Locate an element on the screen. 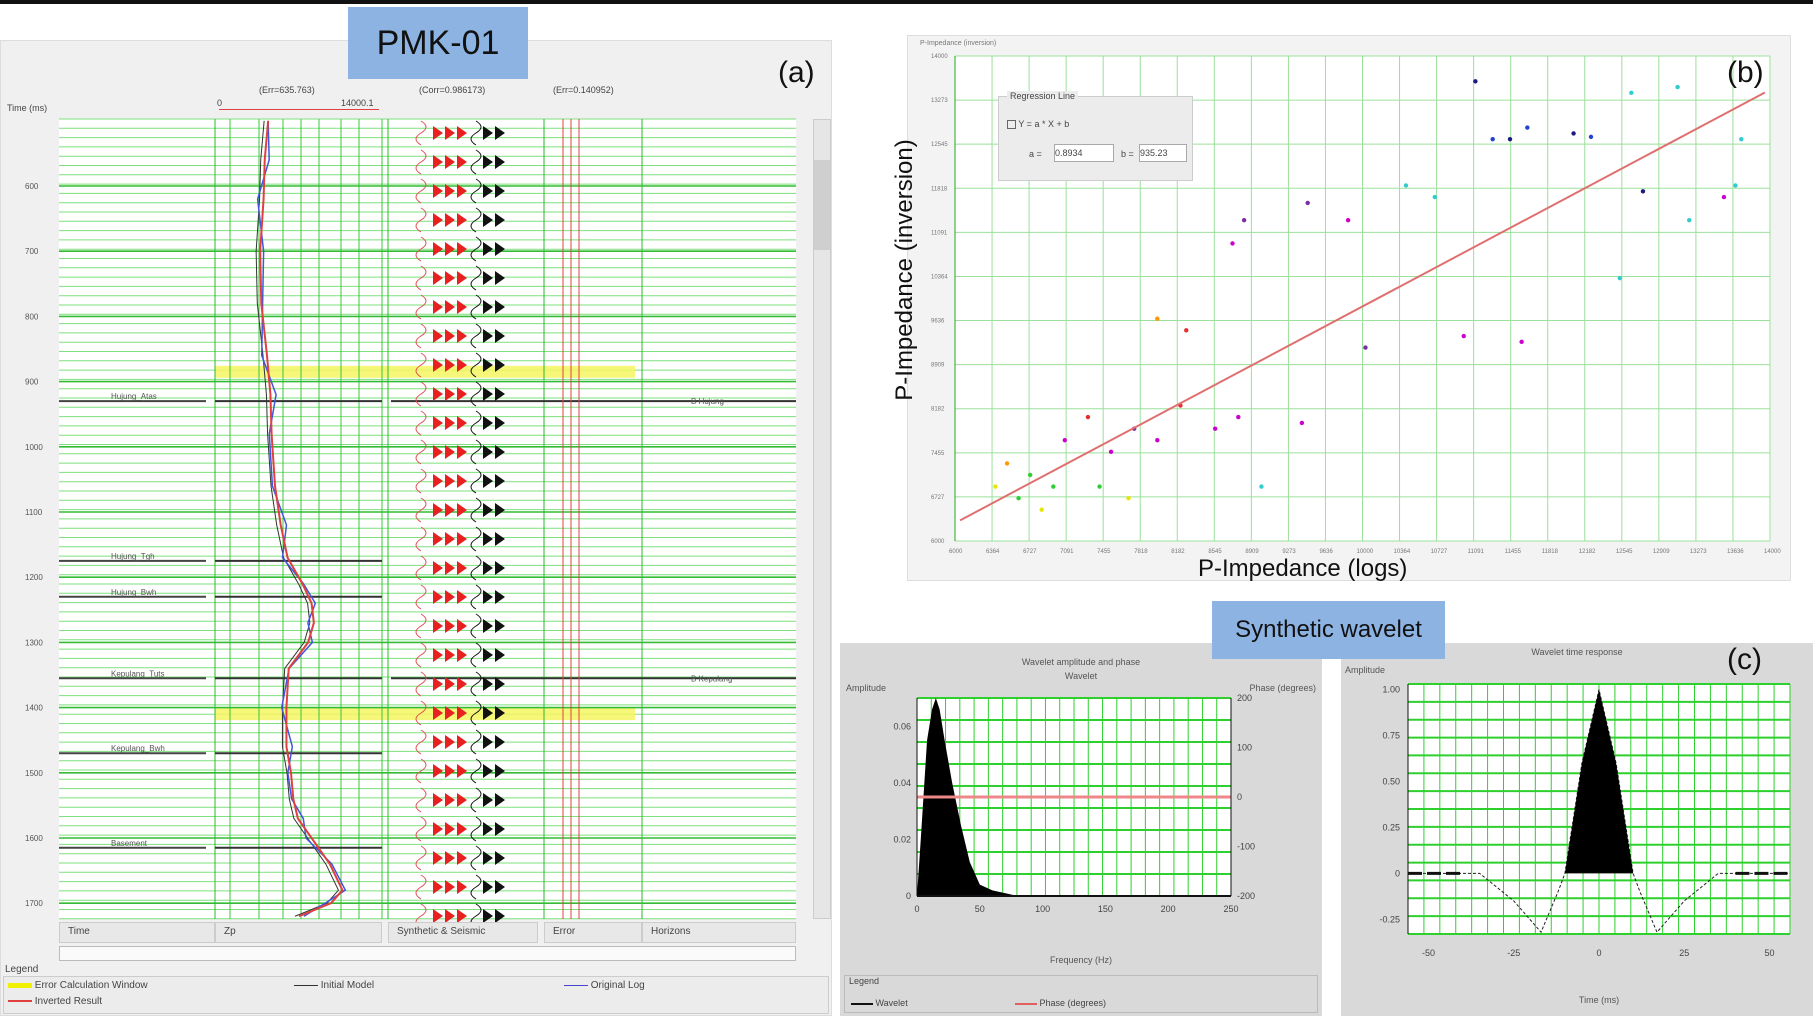 The width and height of the screenshot is (1813, 1017). x-tick-label: 14000 is located at coordinates (1772, 552).